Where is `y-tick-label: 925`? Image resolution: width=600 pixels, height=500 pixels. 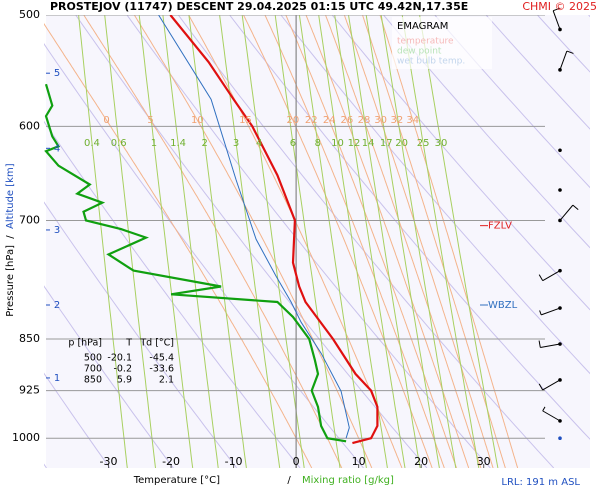 y-tick-label: 925 is located at coordinates (29, 390).